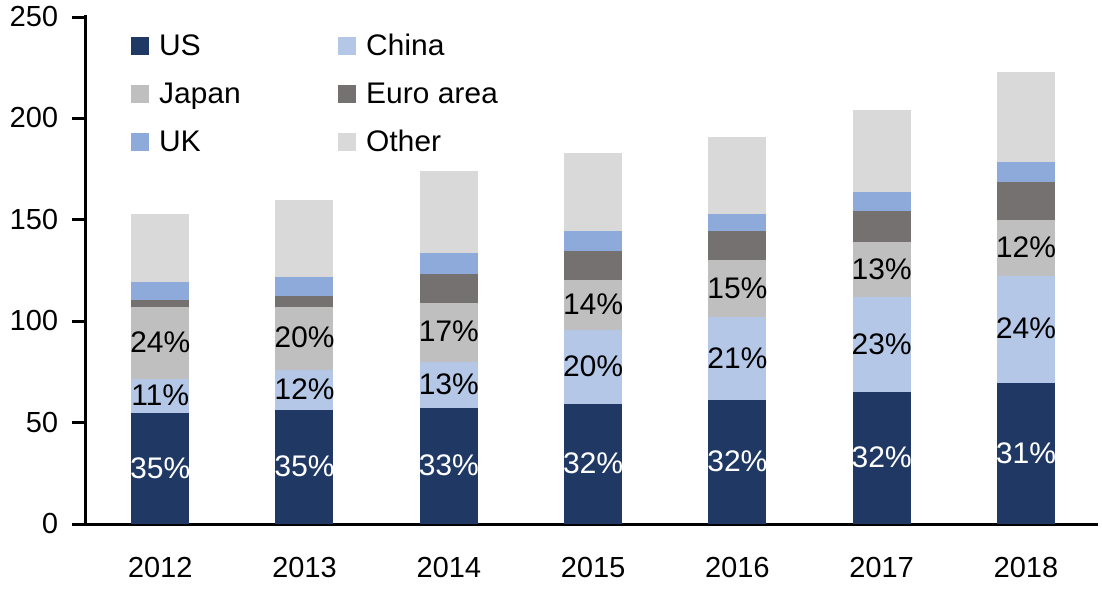 The image size is (1102, 598). I want to click on segment-china-2013: 12%, so click(304, 390).